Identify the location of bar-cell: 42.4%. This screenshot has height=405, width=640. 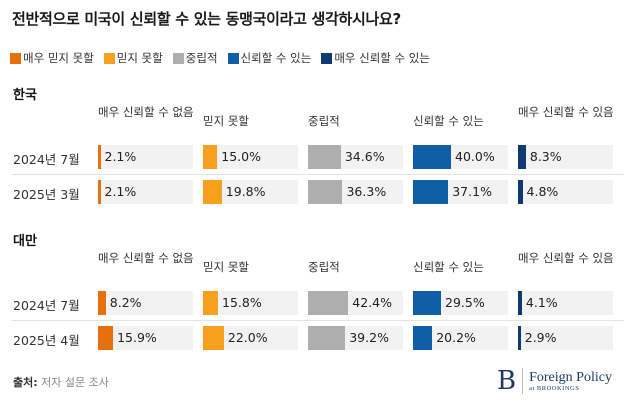
(355, 303).